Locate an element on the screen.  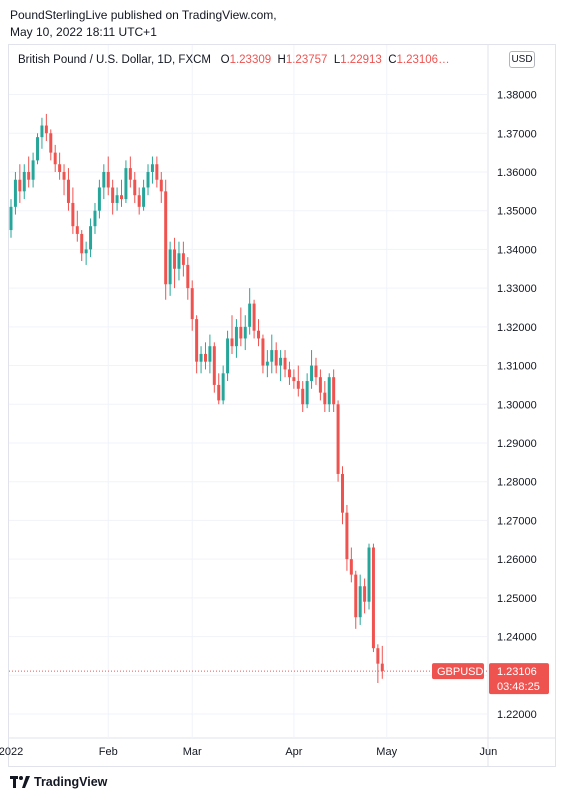
price-tick-label: 1.24000 is located at coordinates (517, 638).